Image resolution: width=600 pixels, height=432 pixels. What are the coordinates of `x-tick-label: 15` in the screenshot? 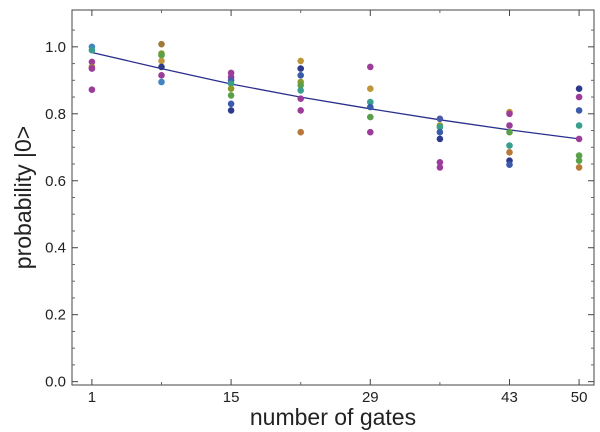 It's located at (231, 397).